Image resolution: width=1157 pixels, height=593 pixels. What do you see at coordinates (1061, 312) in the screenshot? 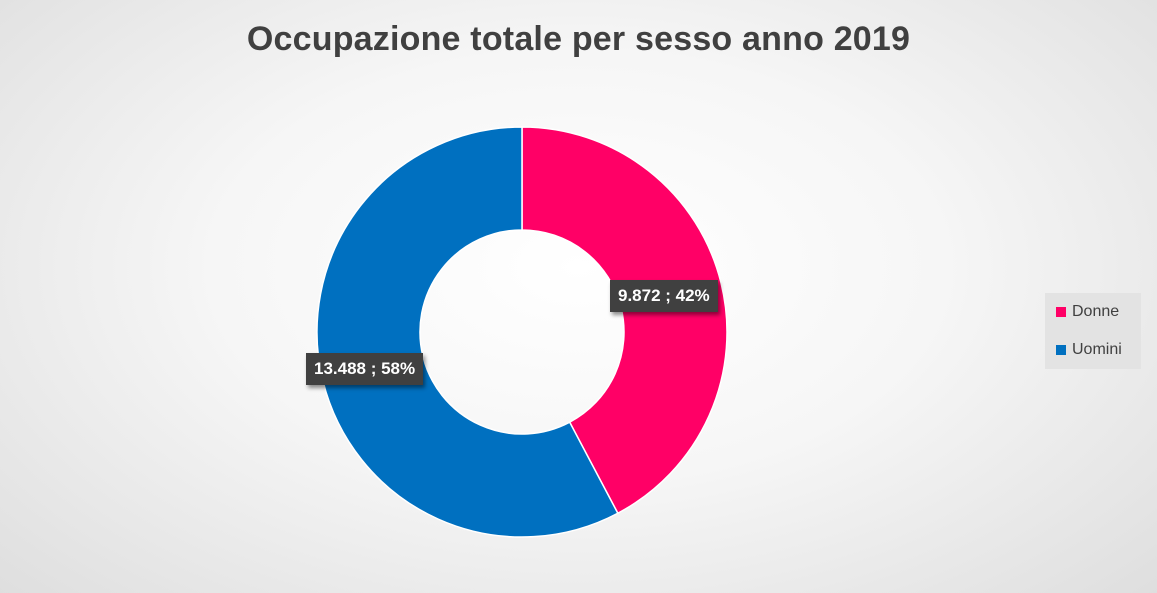
I see `legend-swatch-donne` at bounding box center [1061, 312].